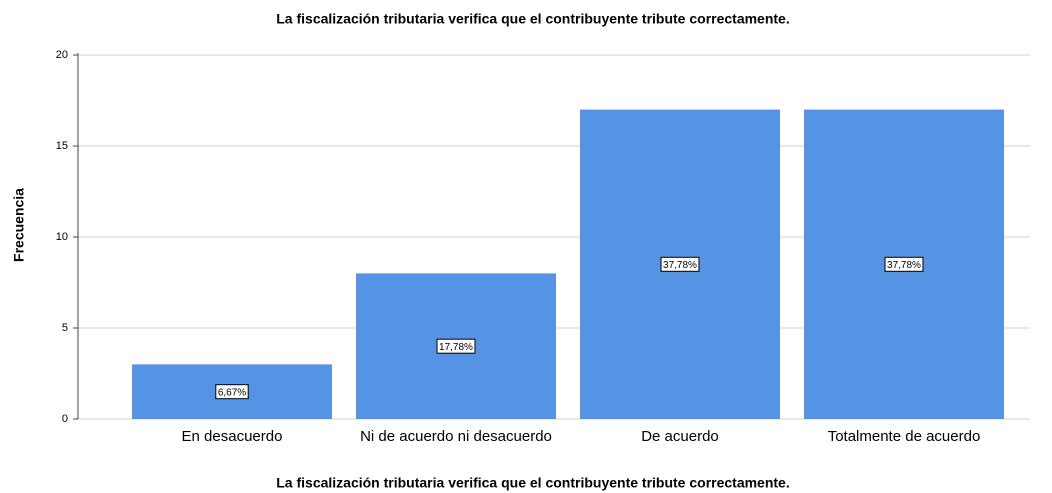 This screenshot has width=1052, height=493. Describe the element at coordinates (680, 436) in the screenshot. I see `x-tick-label: De acuerdo` at that location.